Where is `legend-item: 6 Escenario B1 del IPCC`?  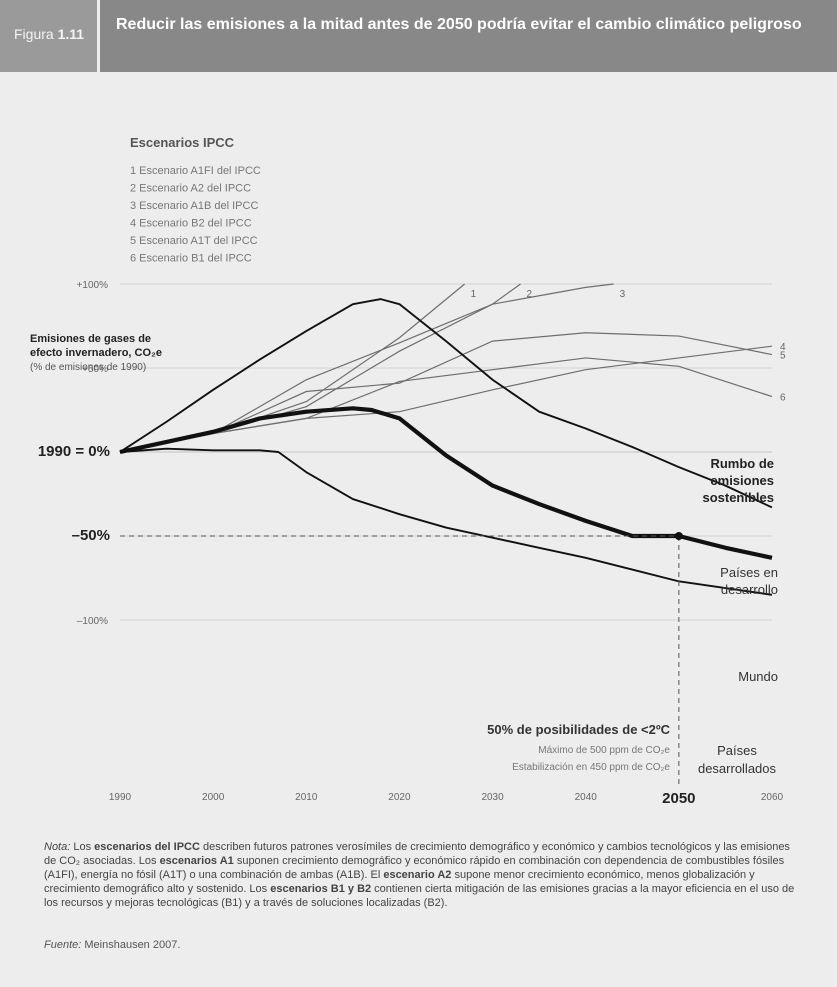 legend-item: 6 Escenario B1 del IPCC is located at coordinates (191, 259).